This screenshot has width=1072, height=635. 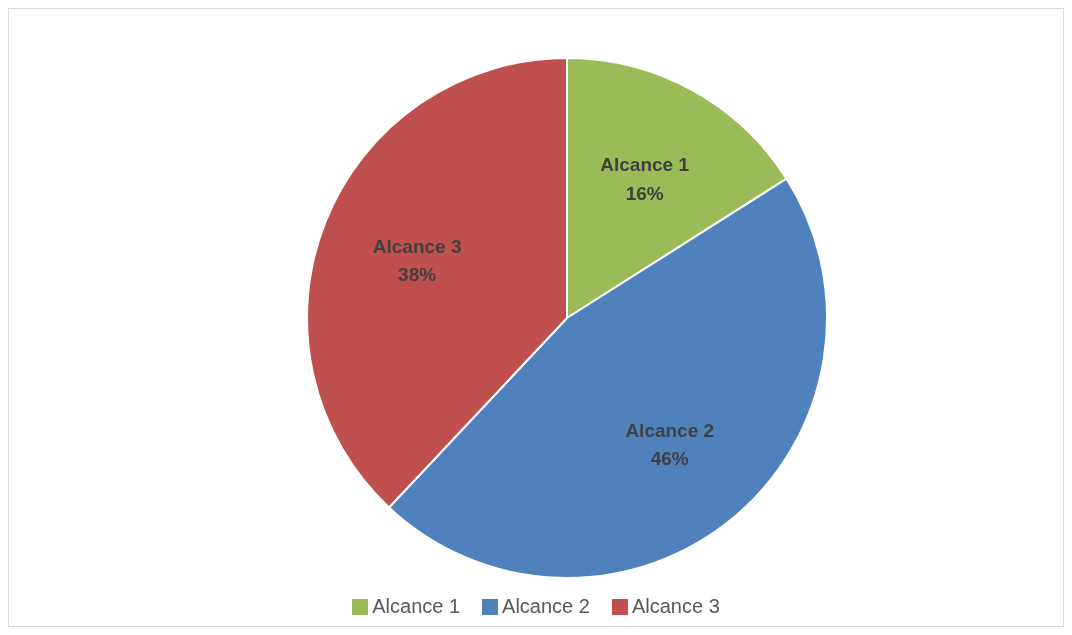 What do you see at coordinates (675, 606) in the screenshot?
I see `legend-label: Alcance 3` at bounding box center [675, 606].